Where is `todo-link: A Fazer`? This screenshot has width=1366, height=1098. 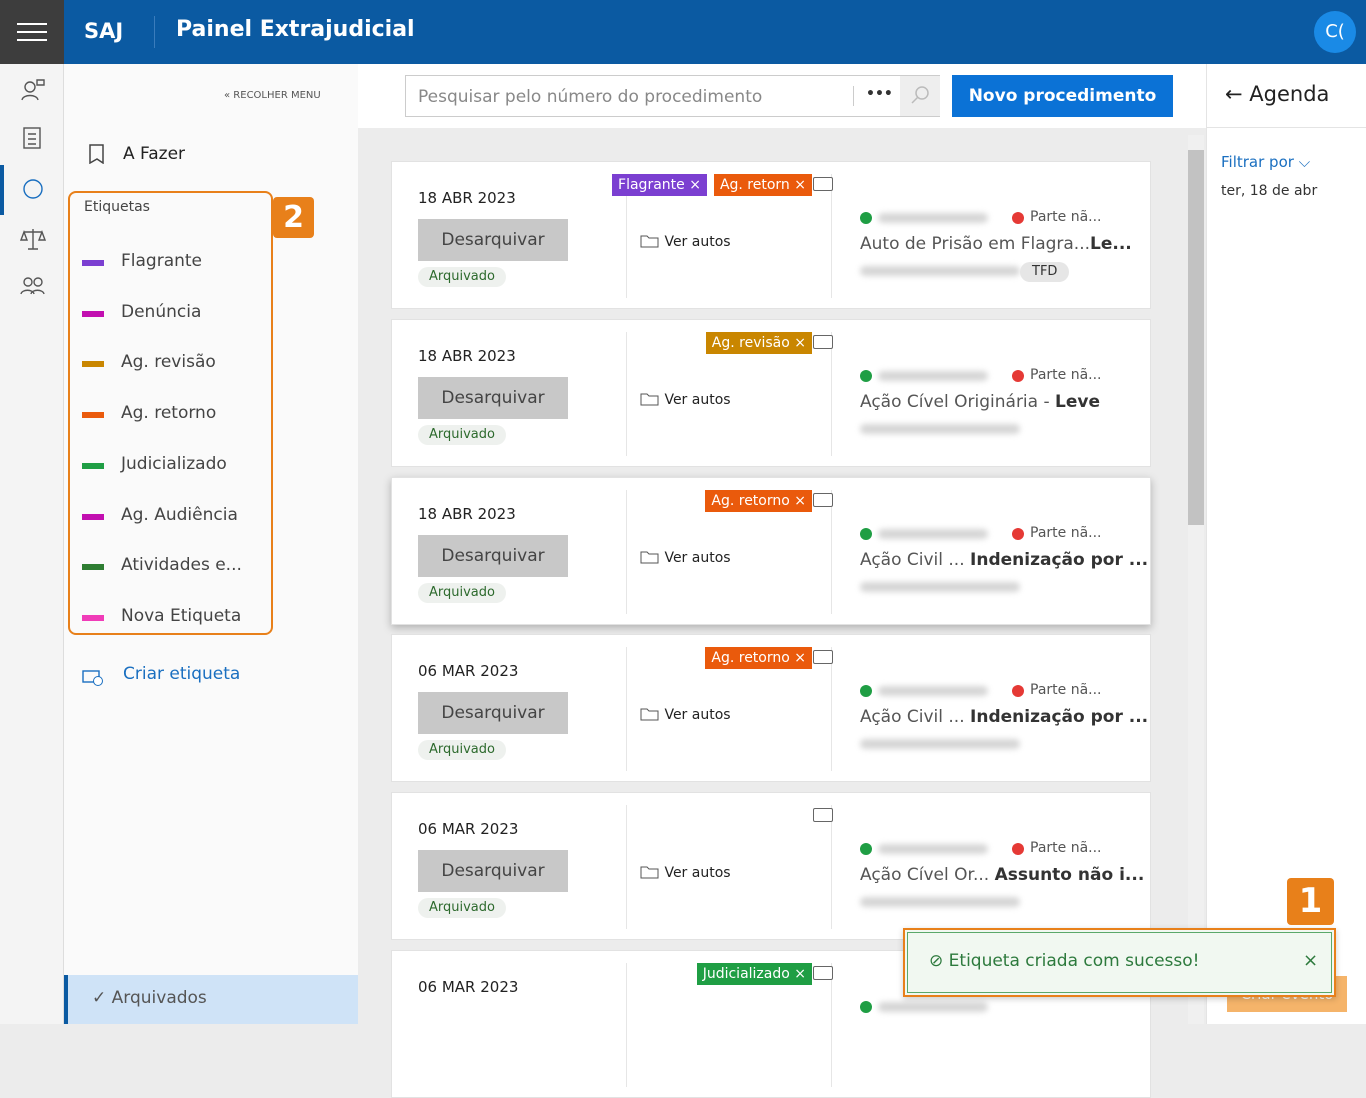 todo-link: A Fazer is located at coordinates (154, 154).